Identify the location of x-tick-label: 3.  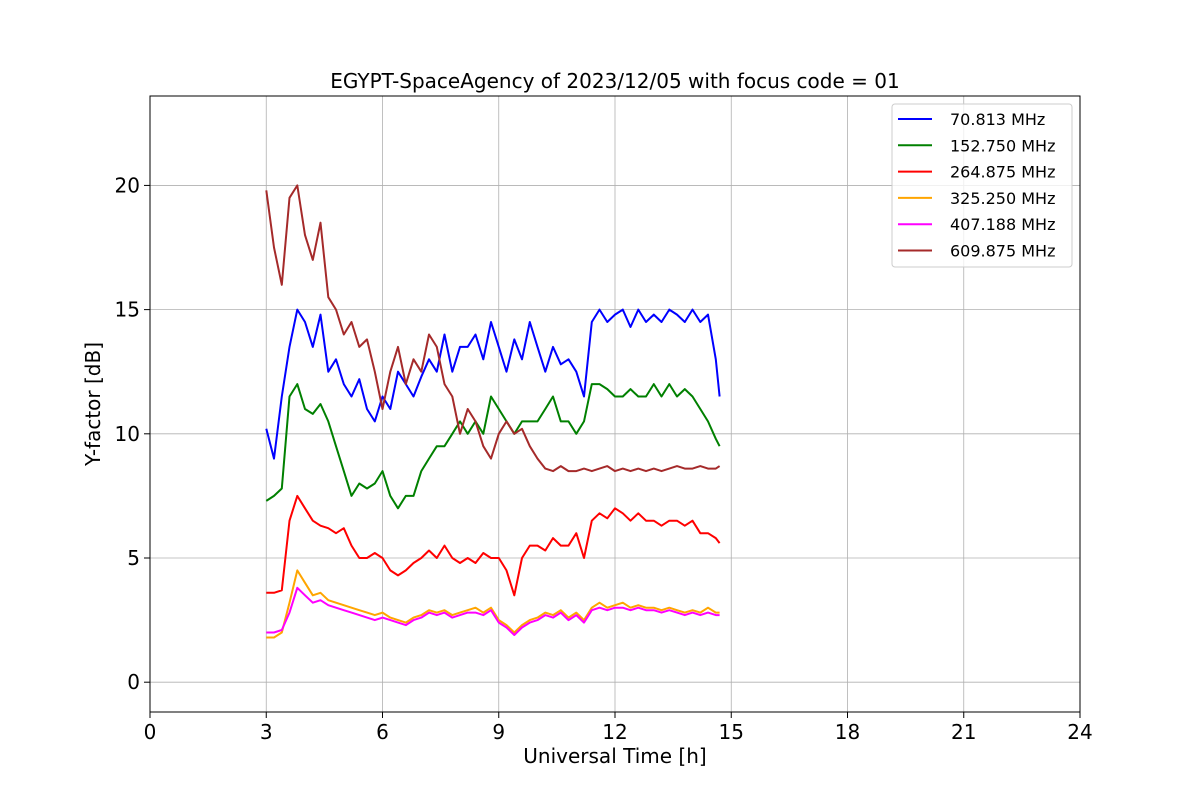
(266, 732).